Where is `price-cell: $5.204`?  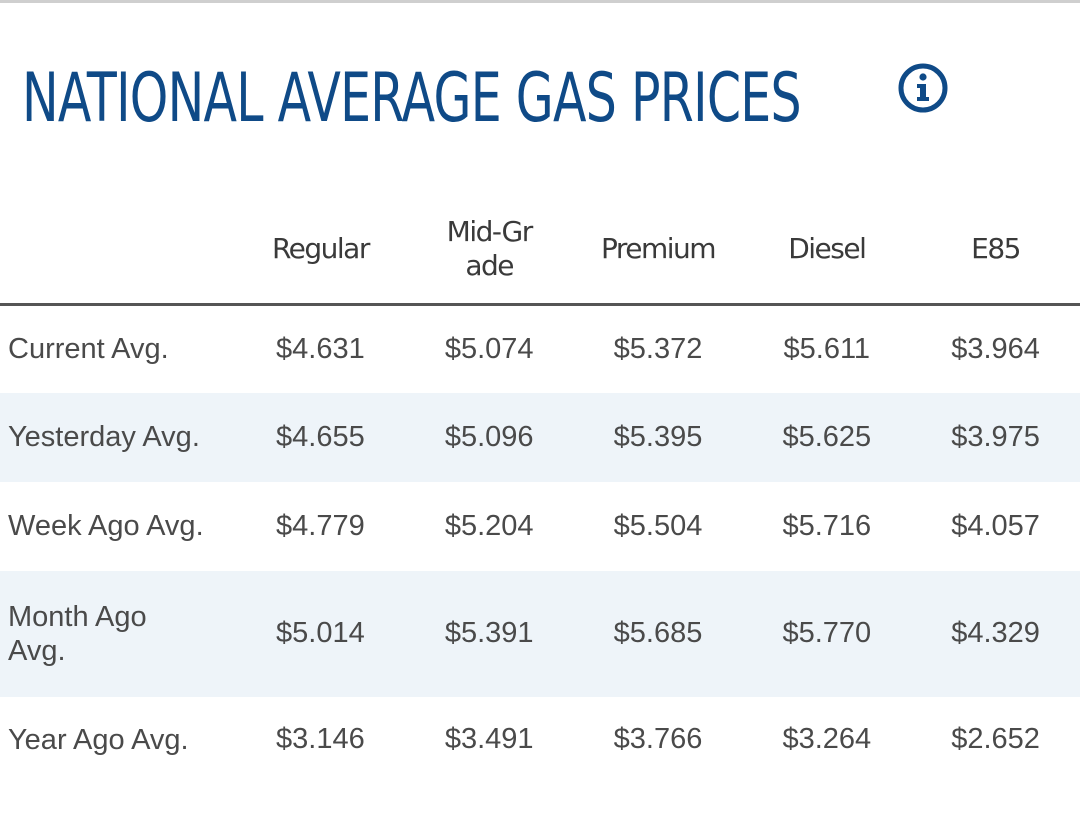 price-cell: $5.204 is located at coordinates (489, 525).